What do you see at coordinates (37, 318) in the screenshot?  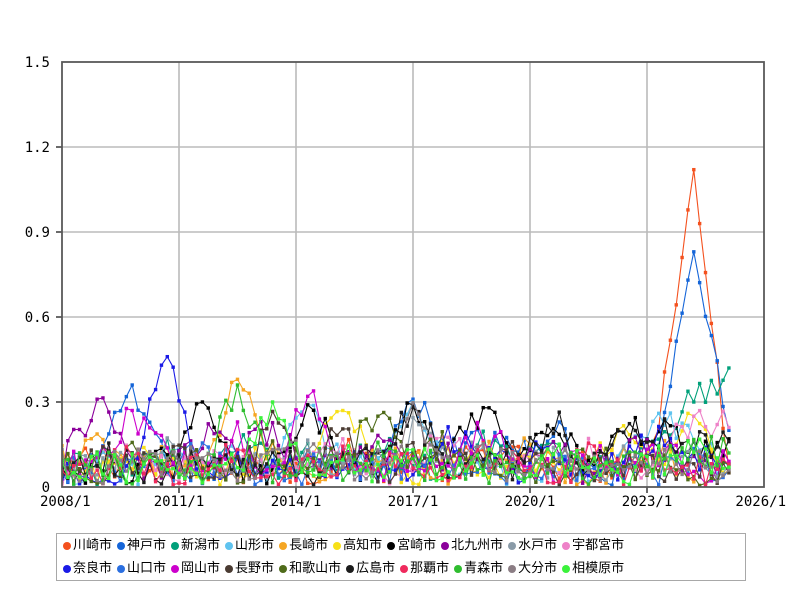 I see `y-tick-label: 0.6` at bounding box center [37, 318].